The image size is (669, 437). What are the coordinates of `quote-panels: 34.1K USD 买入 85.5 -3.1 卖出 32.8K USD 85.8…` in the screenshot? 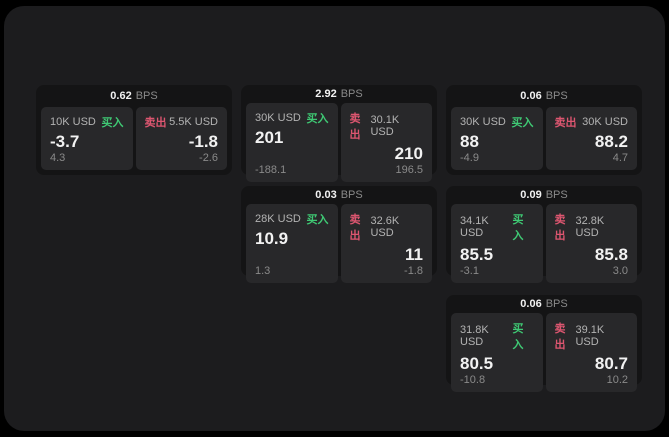 It's located at (544, 243).